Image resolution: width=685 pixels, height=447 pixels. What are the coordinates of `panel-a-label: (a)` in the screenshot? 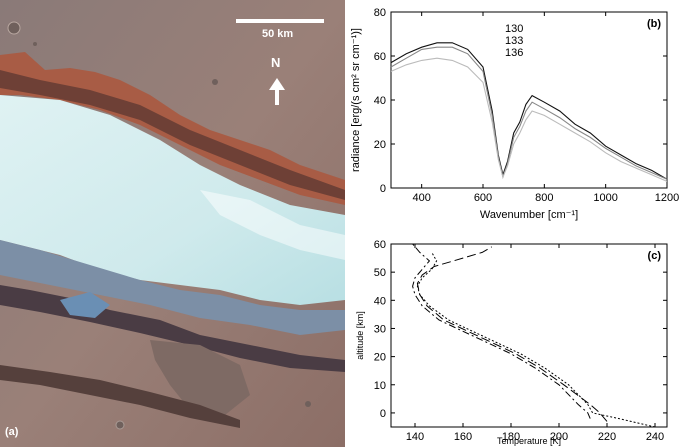 It's located at (12, 432).